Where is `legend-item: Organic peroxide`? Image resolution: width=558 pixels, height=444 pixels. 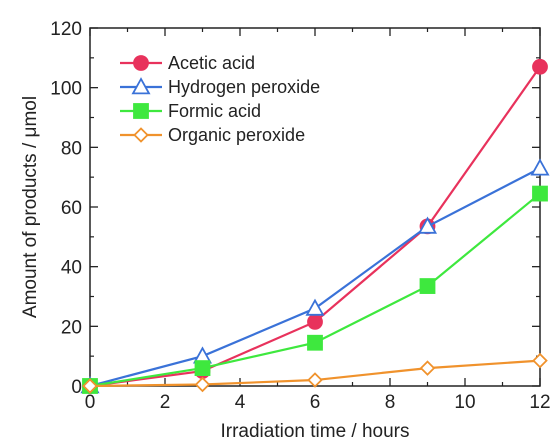
legend-item: Organic peroxide is located at coordinates (212, 135).